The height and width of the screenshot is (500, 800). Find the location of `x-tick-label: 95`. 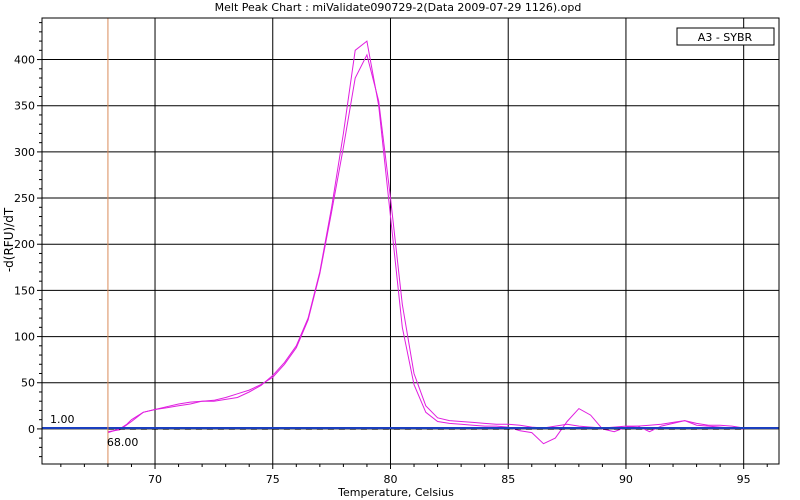

x-tick-label: 95 is located at coordinates (744, 479).